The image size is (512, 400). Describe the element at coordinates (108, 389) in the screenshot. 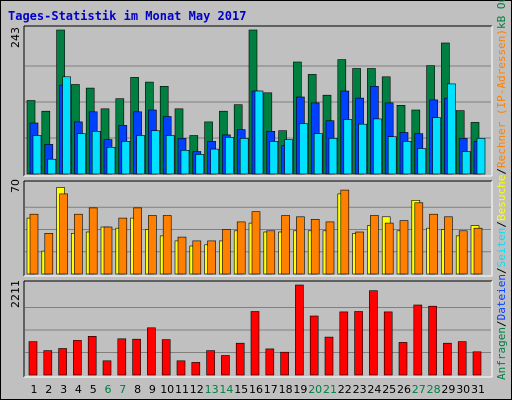

I see `day-label-6: 6` at that location.